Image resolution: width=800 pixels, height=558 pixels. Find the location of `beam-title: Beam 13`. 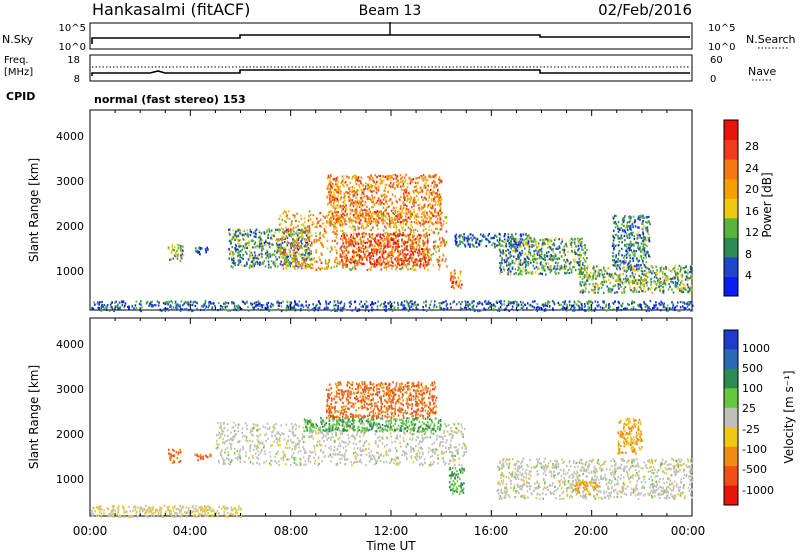

beam-title: Beam 13 is located at coordinates (390, 11).